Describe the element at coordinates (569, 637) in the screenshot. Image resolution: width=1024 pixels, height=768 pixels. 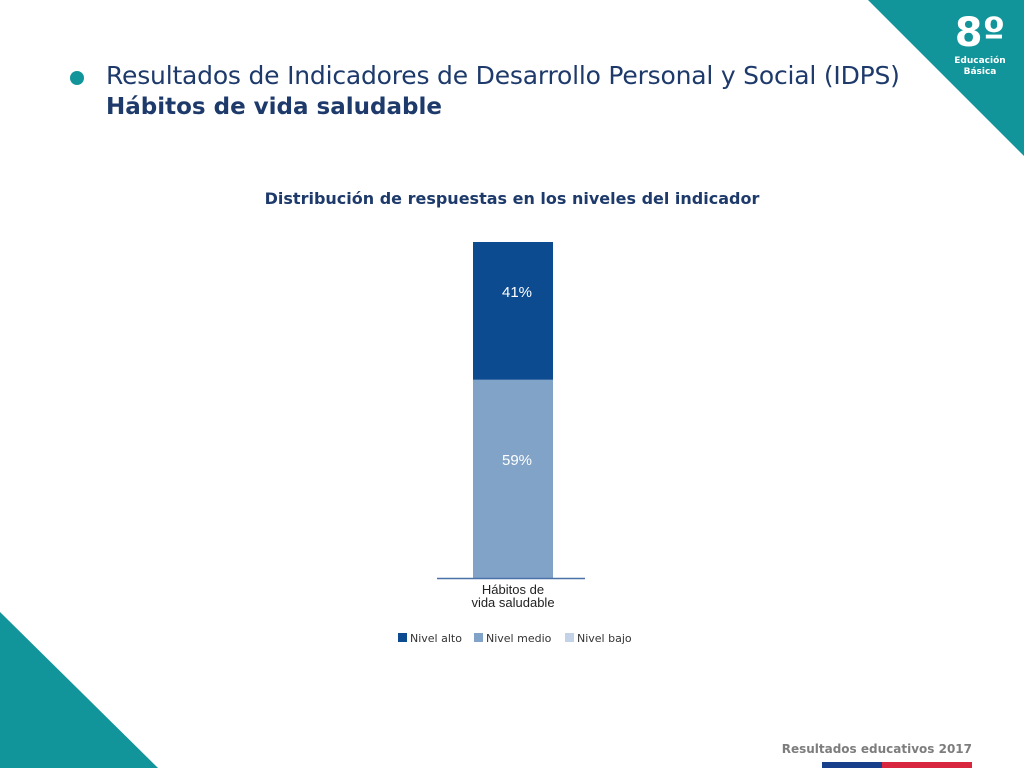
I see `legend-swatch-nivel-bajo` at that location.